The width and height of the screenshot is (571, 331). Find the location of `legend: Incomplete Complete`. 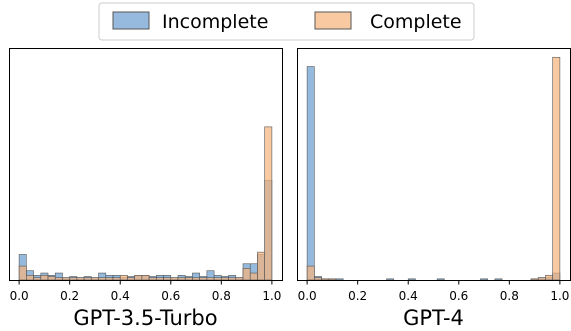

legend: Incomplete Complete is located at coordinates (286, 21).